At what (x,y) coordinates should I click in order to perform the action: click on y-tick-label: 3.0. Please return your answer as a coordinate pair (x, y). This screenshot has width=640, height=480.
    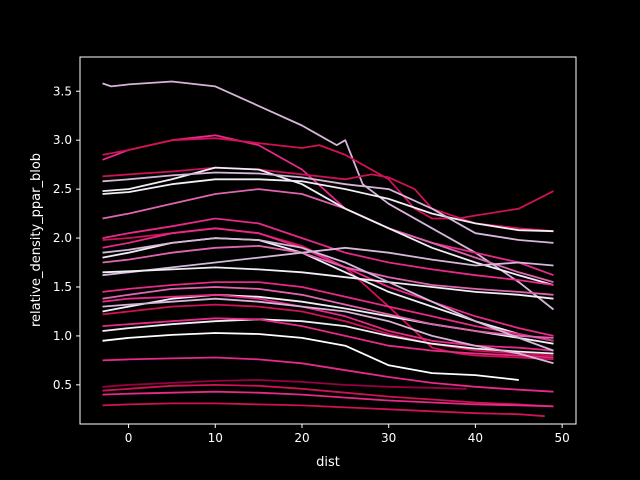
    Looking at the image, I should click on (62, 140).